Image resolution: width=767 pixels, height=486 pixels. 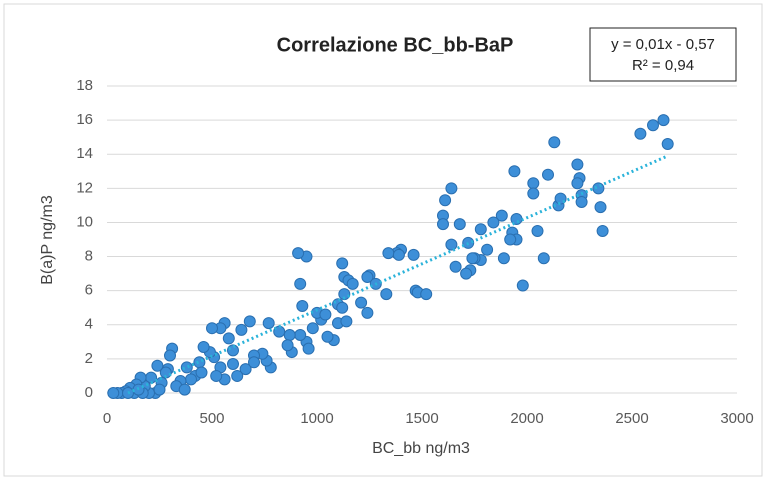 I want to click on r-squared: R² = 0,94, so click(x=663, y=65).